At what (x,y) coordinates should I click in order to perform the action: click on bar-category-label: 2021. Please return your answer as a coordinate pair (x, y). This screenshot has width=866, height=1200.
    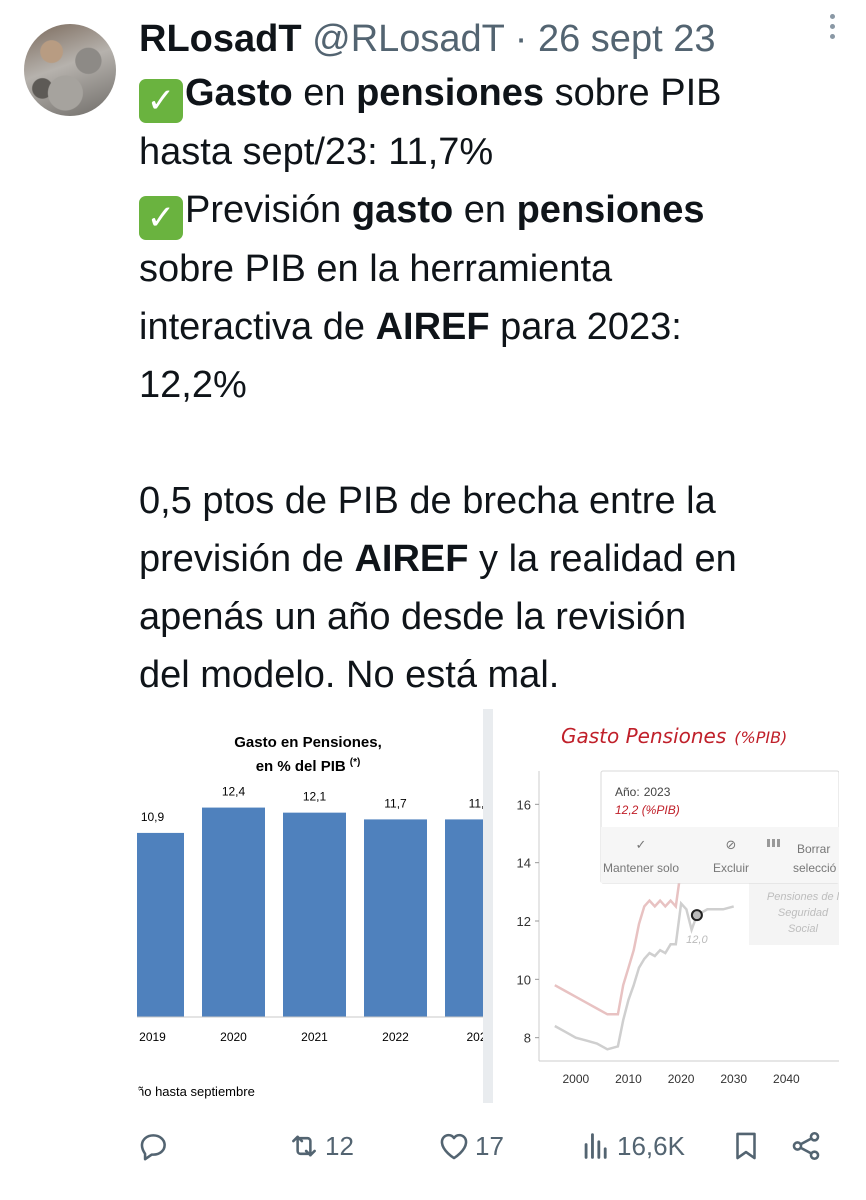
    Looking at the image, I should click on (314, 1037).